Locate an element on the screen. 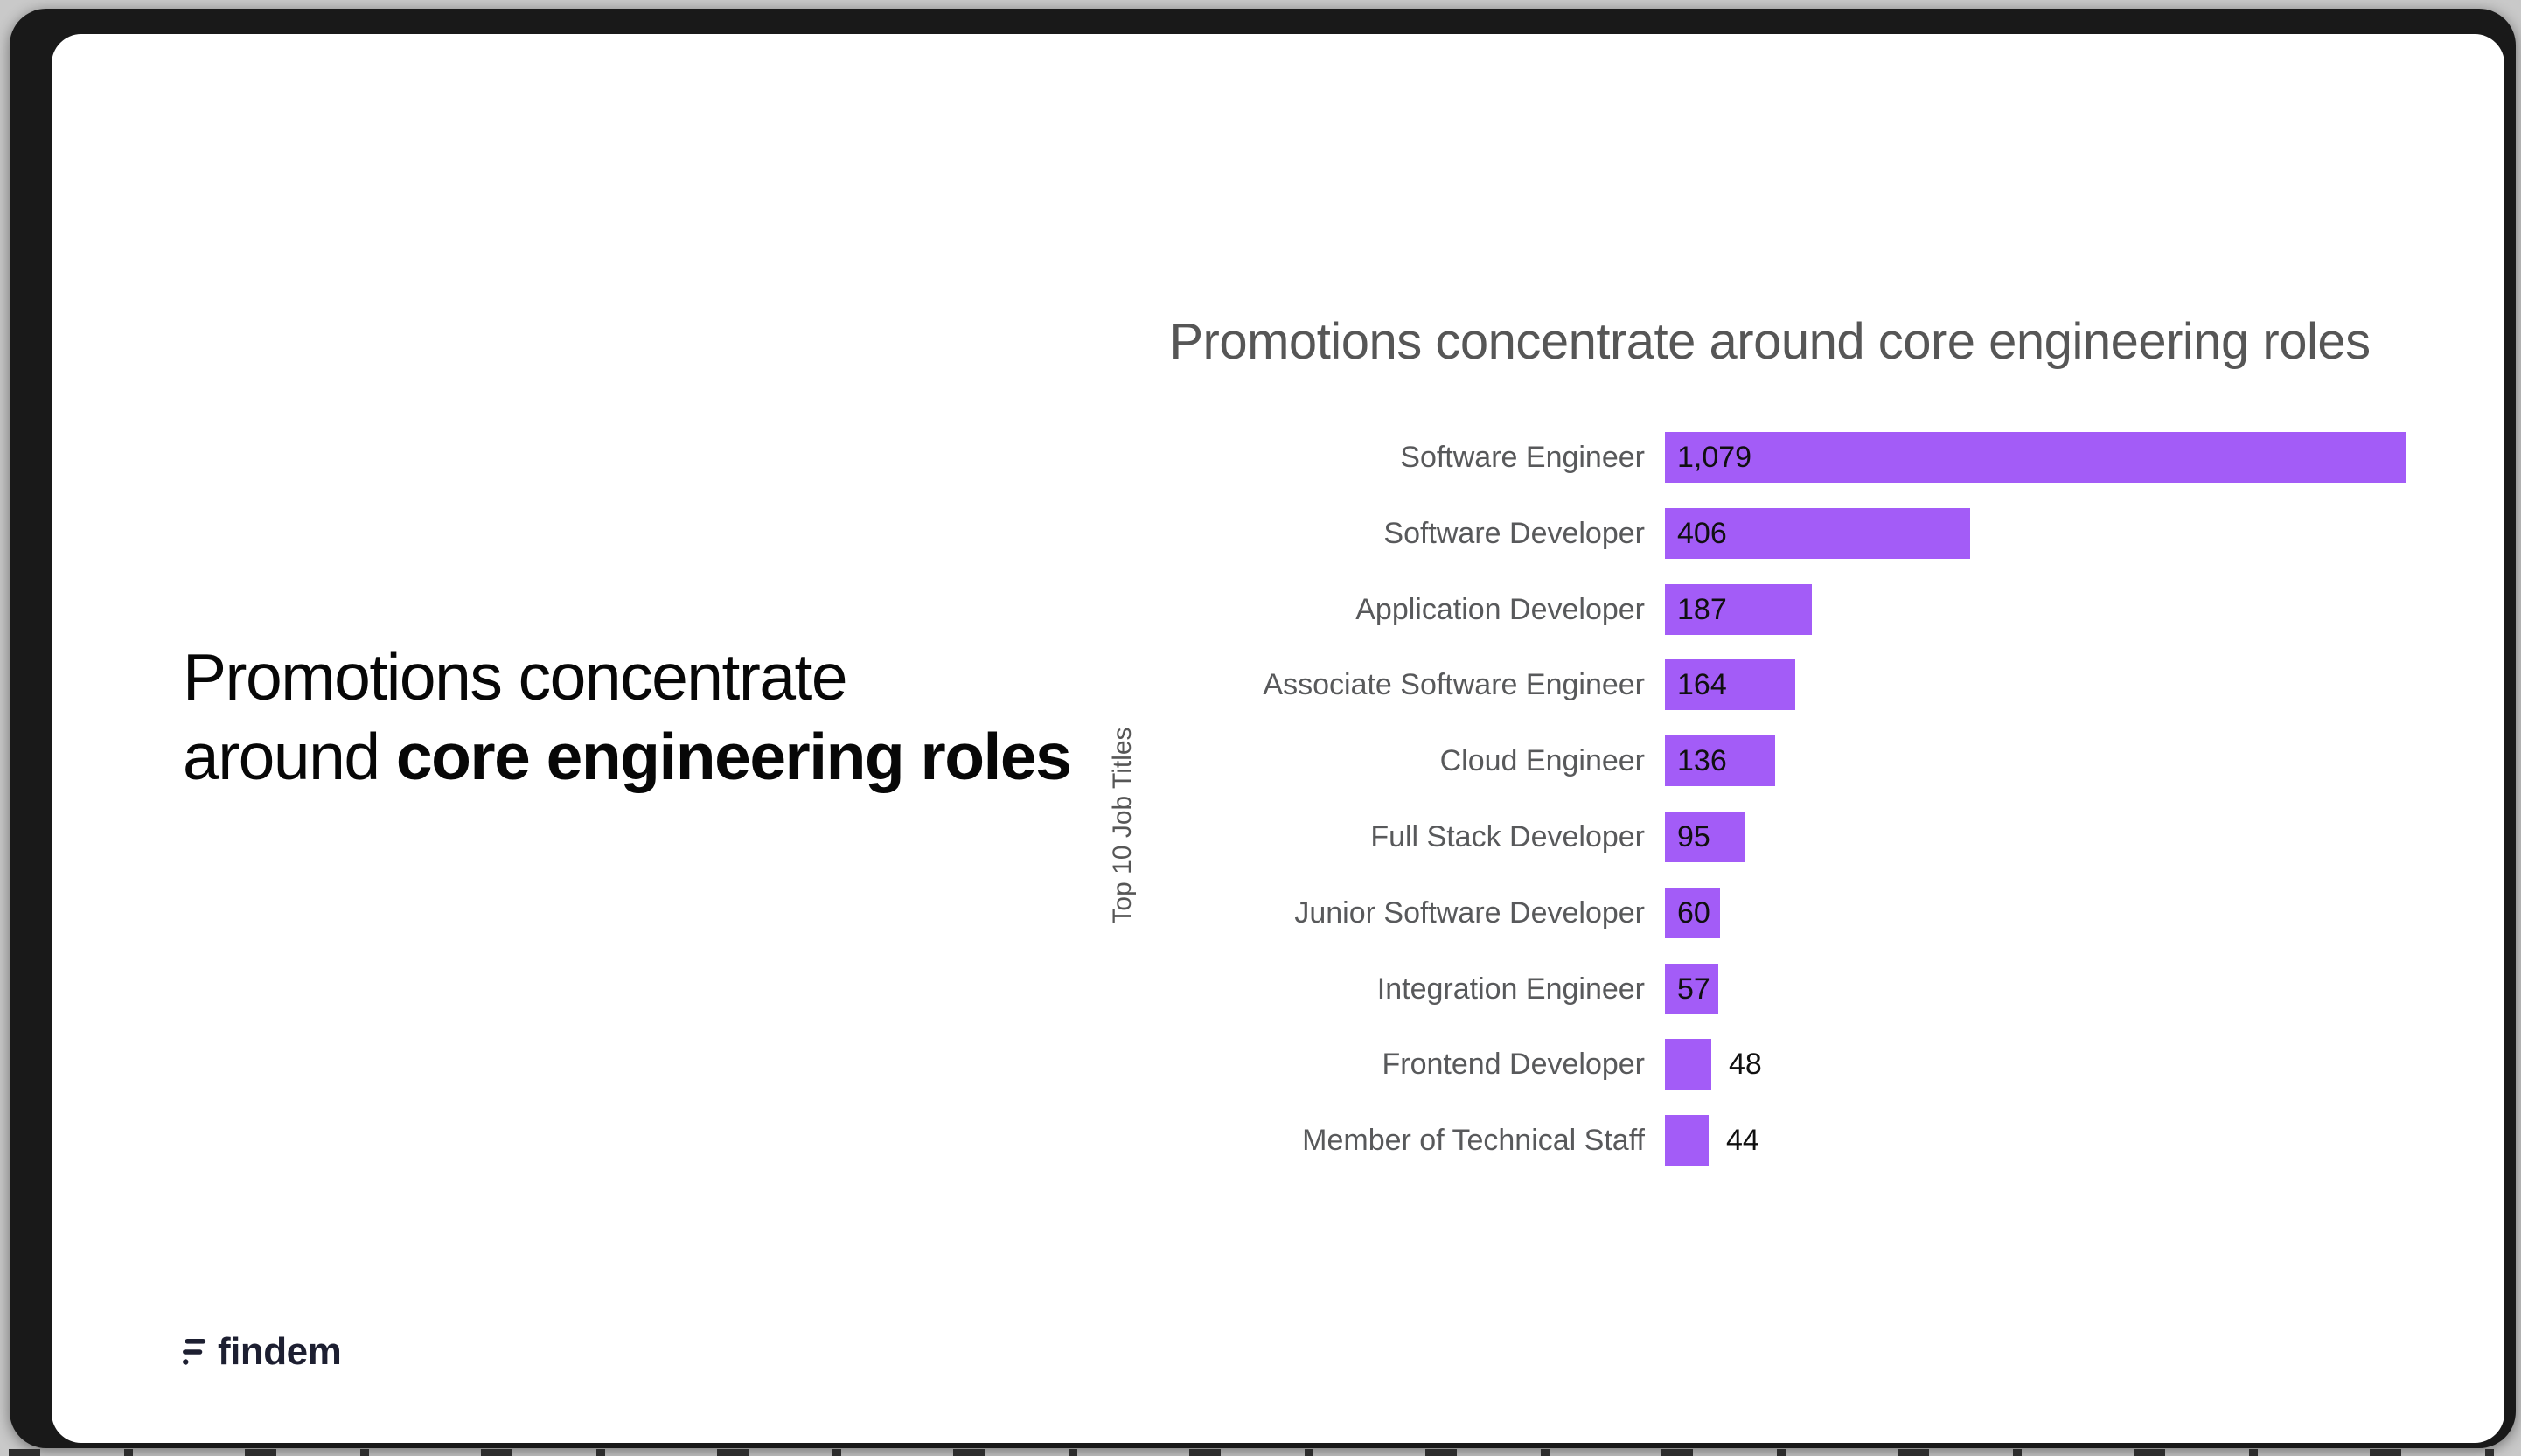  bar-value-label: 136 is located at coordinates (1702, 761).